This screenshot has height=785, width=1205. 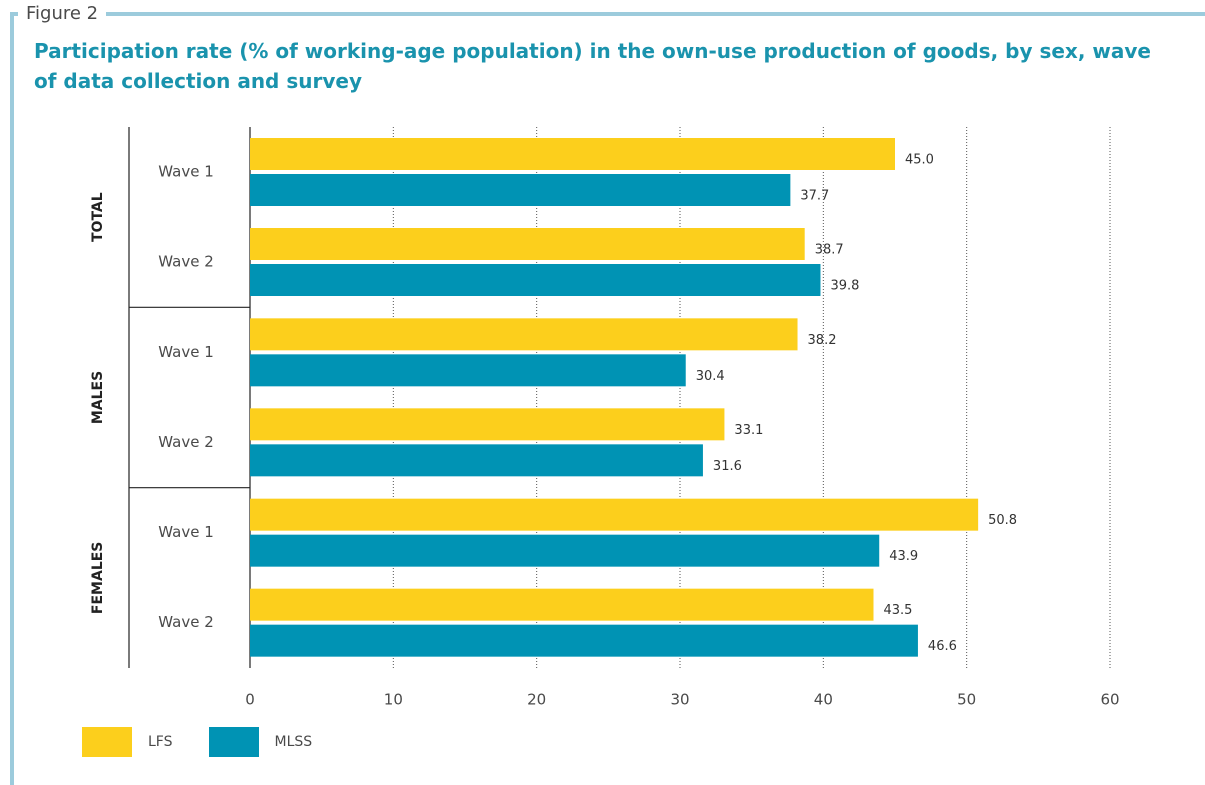 I want to click on data-label-total-wave-1-mlss: 37.7, so click(x=814, y=196).